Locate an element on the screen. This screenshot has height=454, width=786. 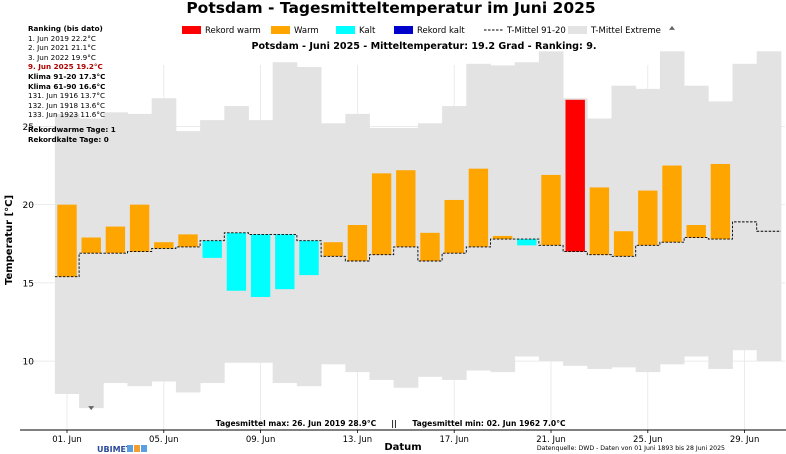
mean-91-20-line is located at coordinates (417, 249).